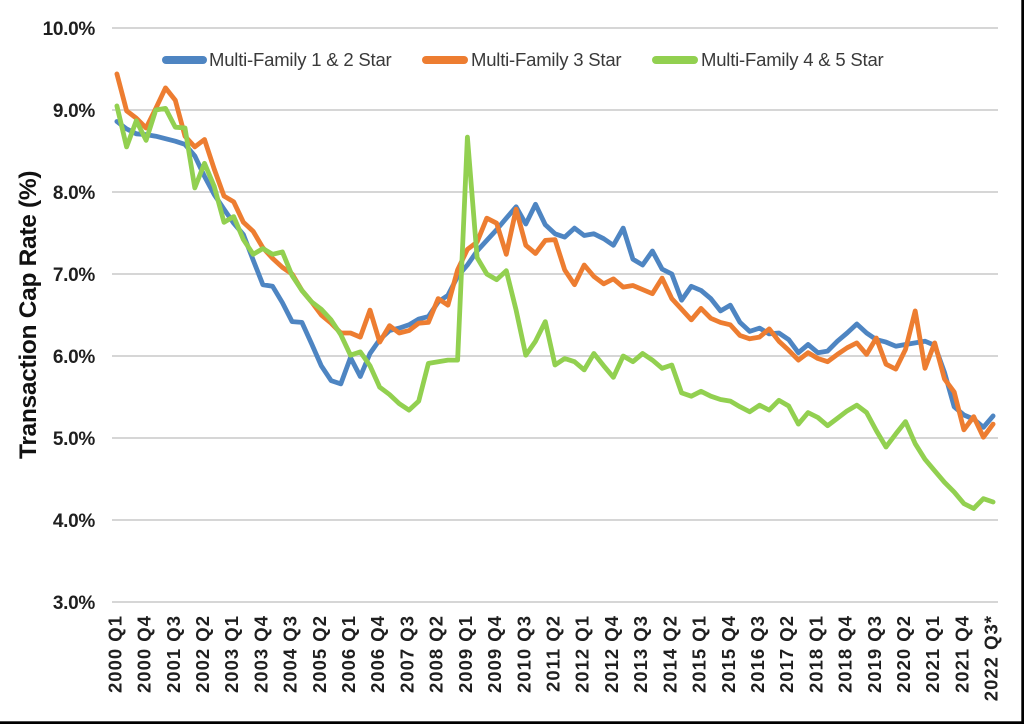 The image size is (1024, 724). What do you see at coordinates (144, 654) in the screenshot?
I see `svg-text: 2000 Q4` at bounding box center [144, 654].